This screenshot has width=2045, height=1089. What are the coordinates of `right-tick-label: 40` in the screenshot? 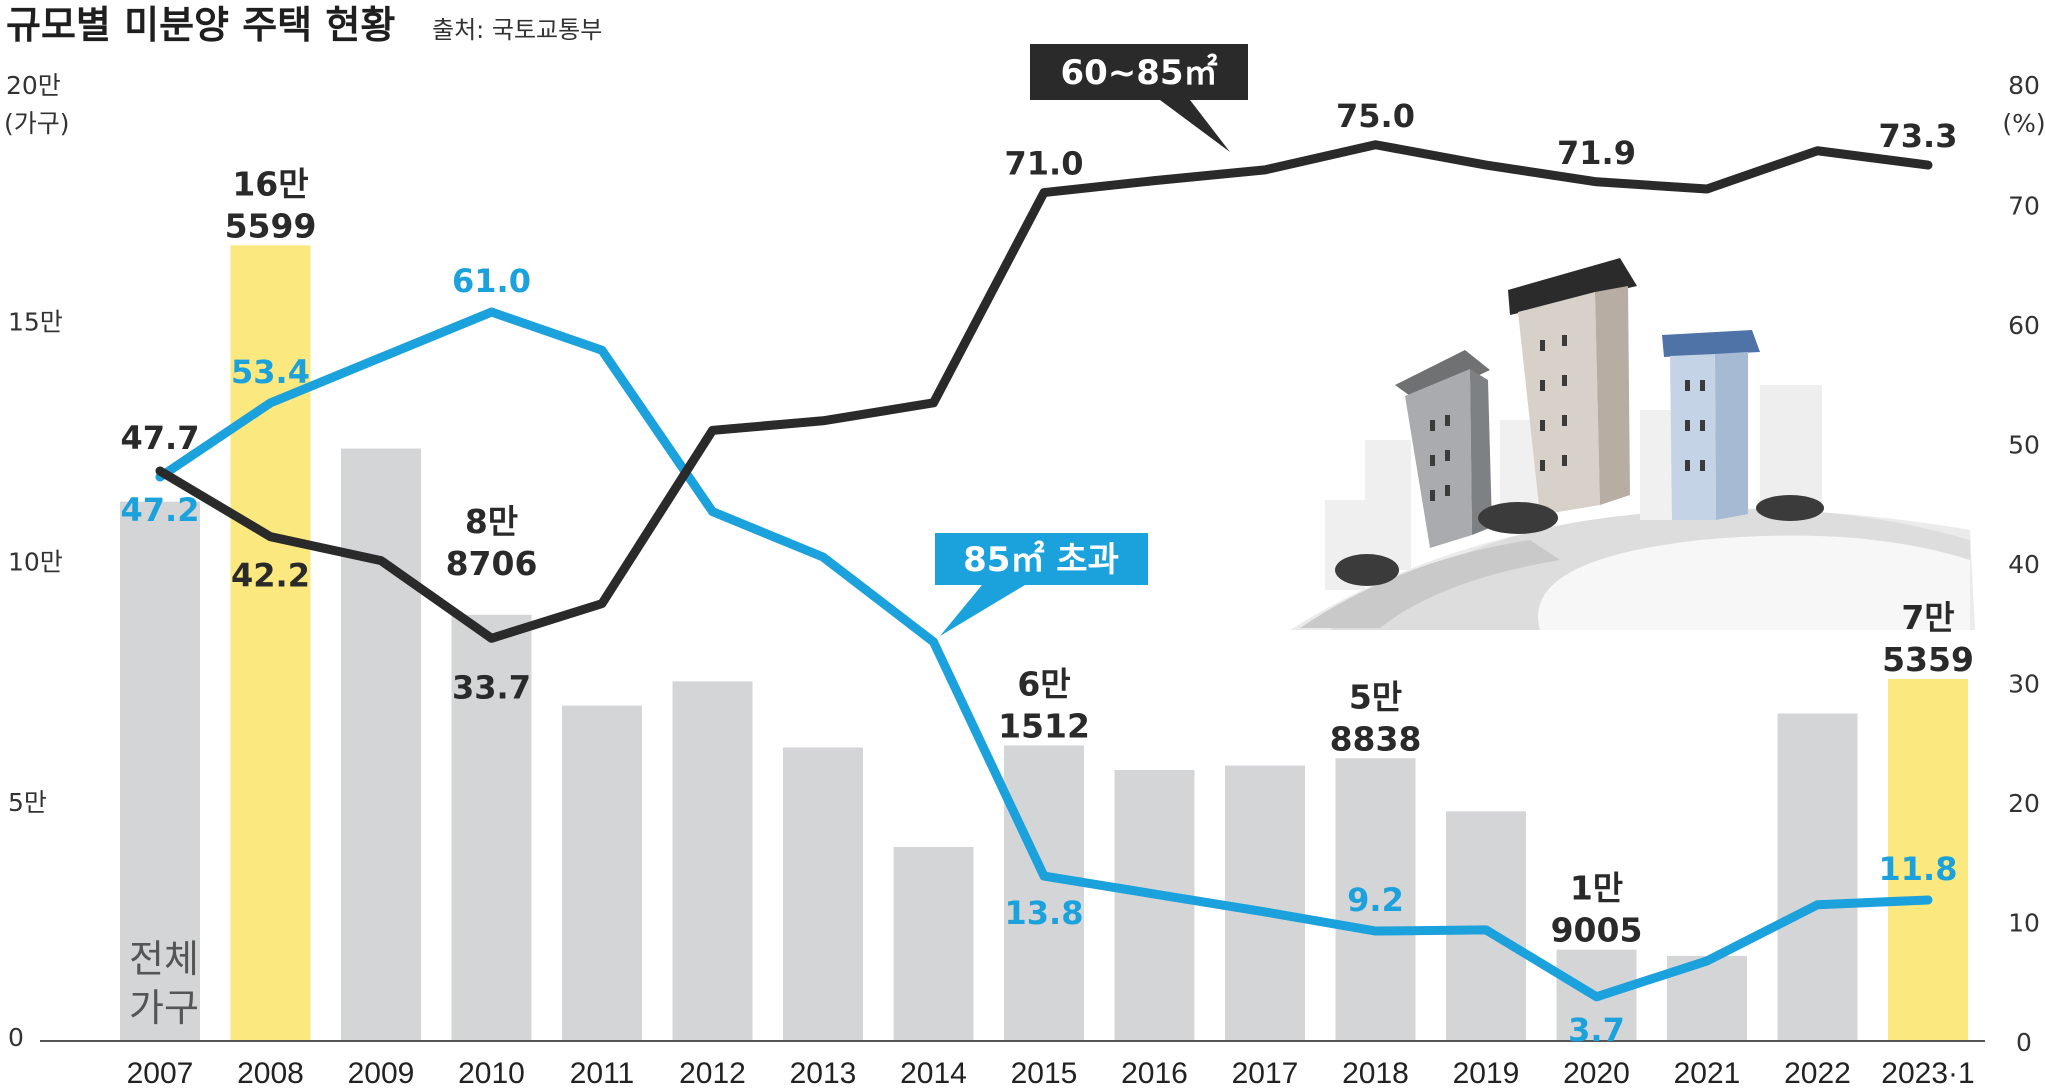 It's located at (2024, 564).